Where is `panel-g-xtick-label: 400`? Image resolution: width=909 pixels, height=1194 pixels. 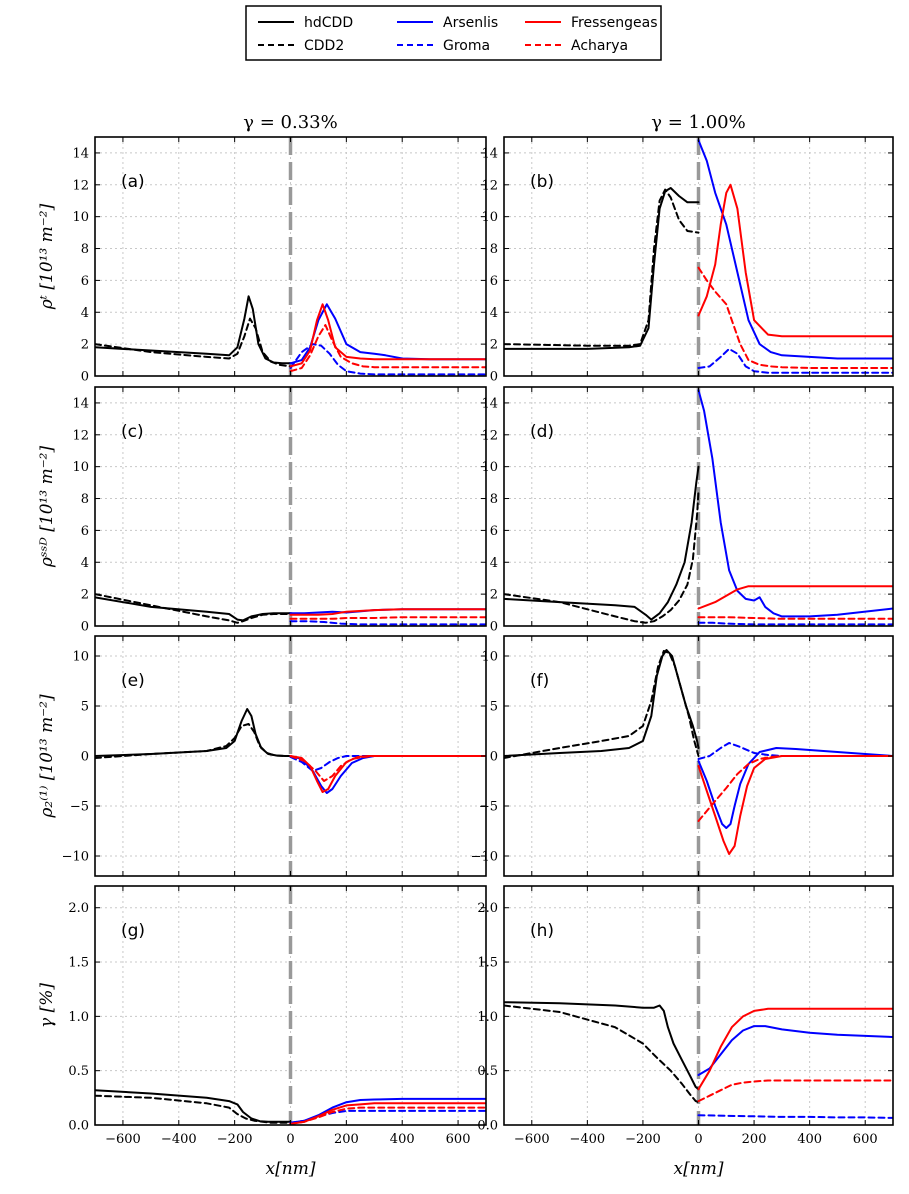 panel-g-xtick-label: 400 is located at coordinates (402, 1139).